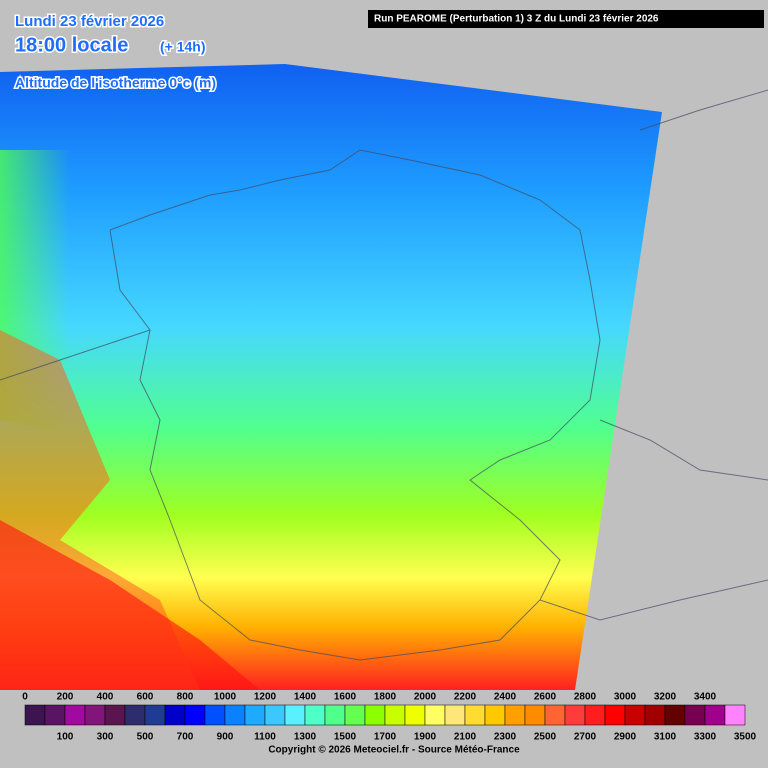 The image size is (768, 768). What do you see at coordinates (465, 737) in the screenshot?
I see `legend-label: 2100` at bounding box center [465, 737].